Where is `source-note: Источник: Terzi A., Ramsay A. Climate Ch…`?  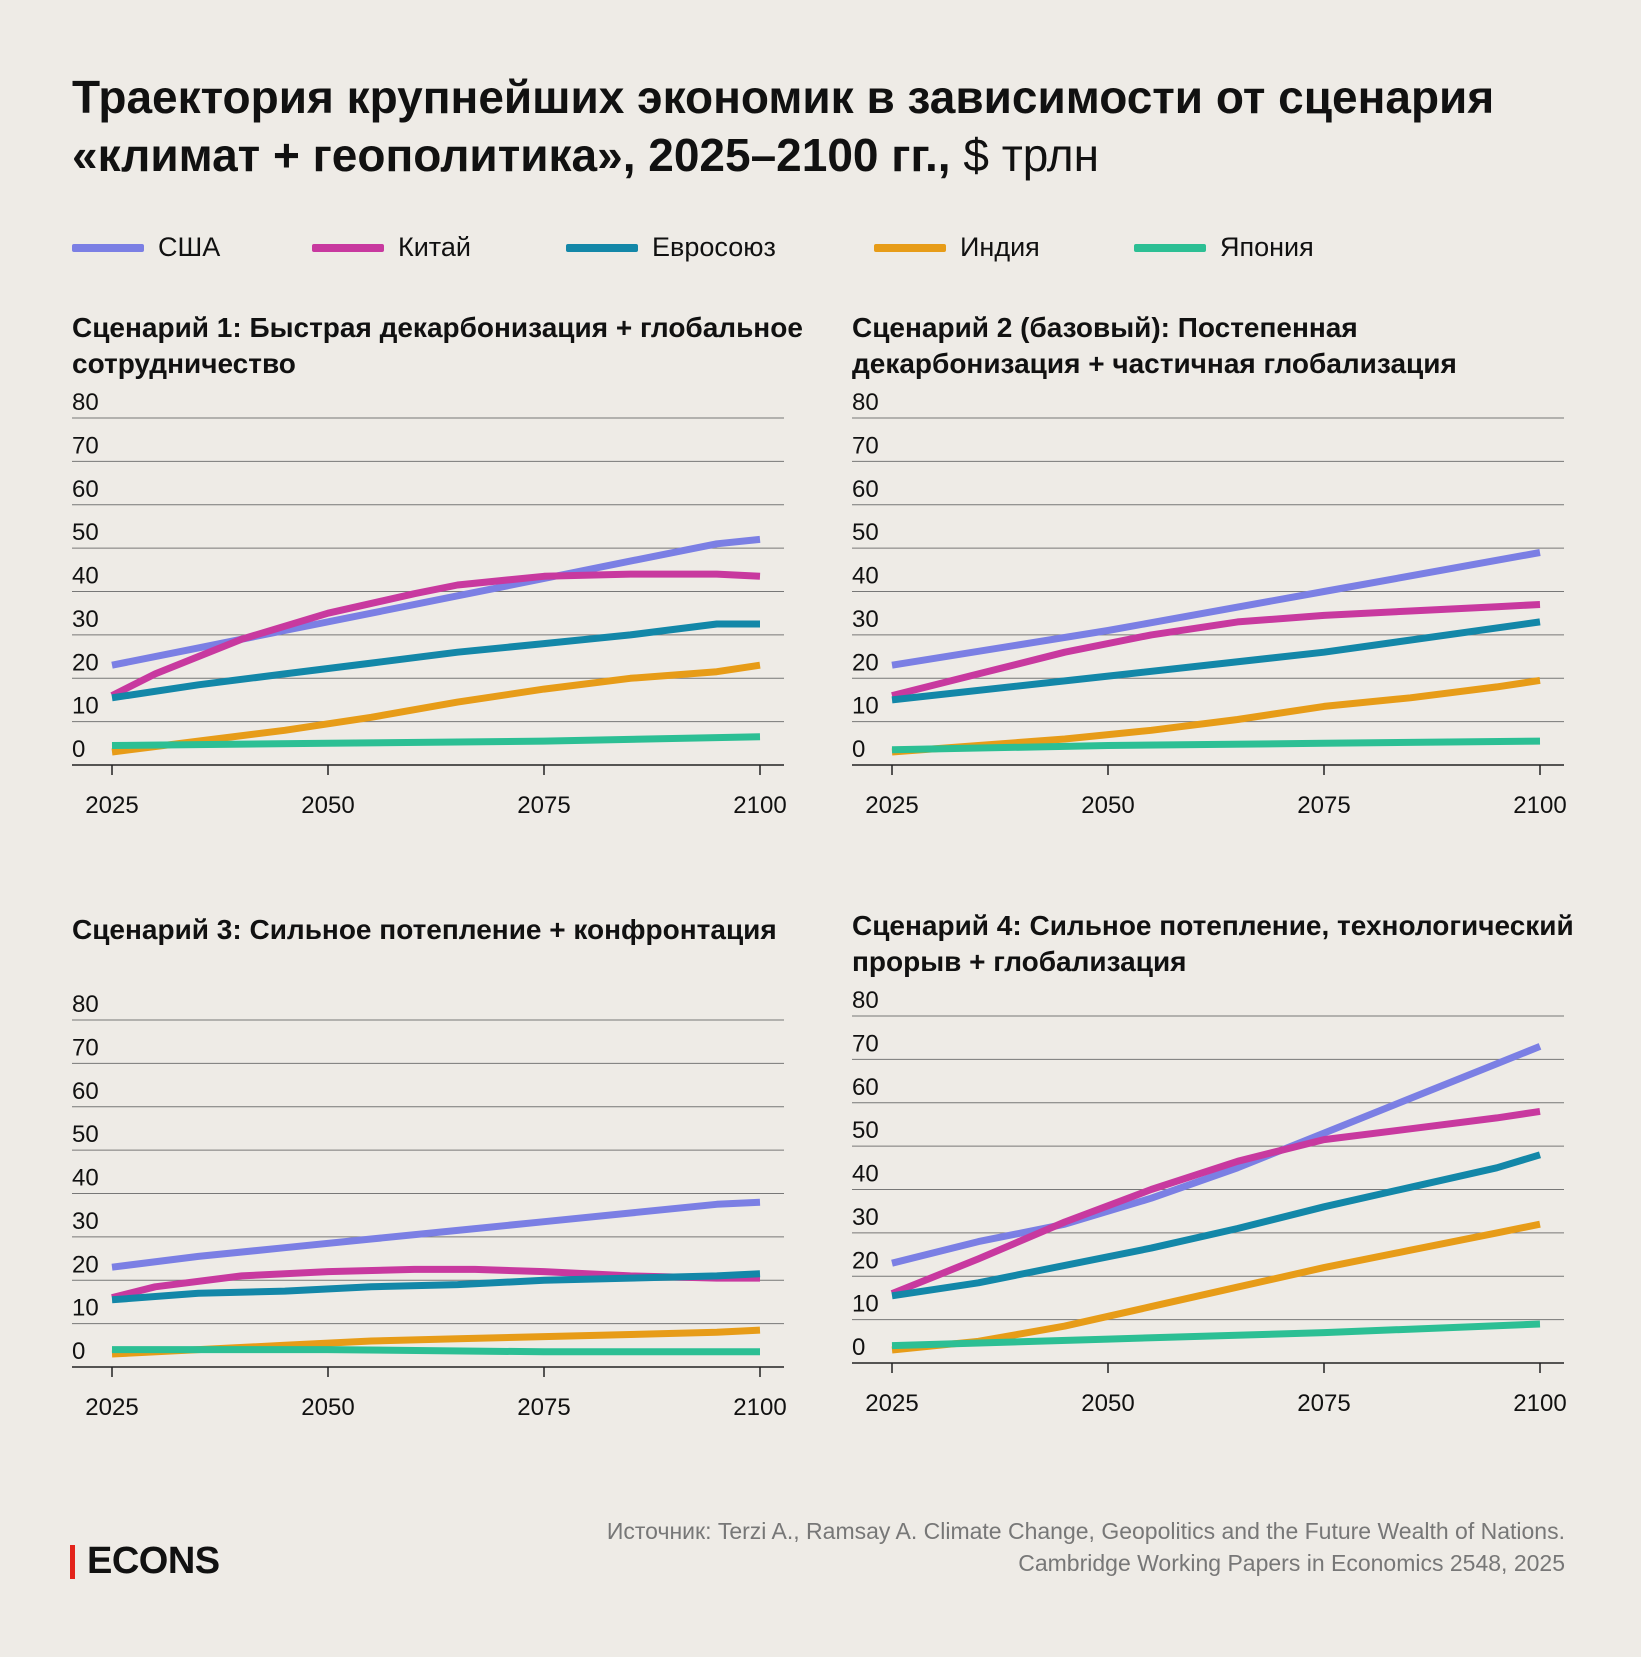 source-note: Источник: Terzi A., Ramsay A. Climate Ch… is located at coordinates (1086, 1547).